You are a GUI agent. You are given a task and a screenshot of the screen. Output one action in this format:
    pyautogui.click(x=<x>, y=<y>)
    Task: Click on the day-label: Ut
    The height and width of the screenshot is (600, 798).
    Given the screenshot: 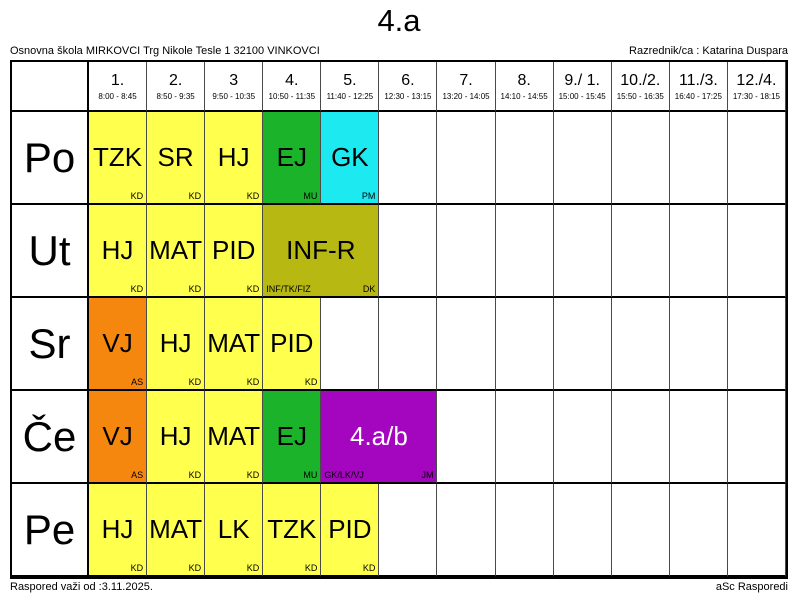 What is the action you would take?
    pyautogui.click(x=50, y=251)
    